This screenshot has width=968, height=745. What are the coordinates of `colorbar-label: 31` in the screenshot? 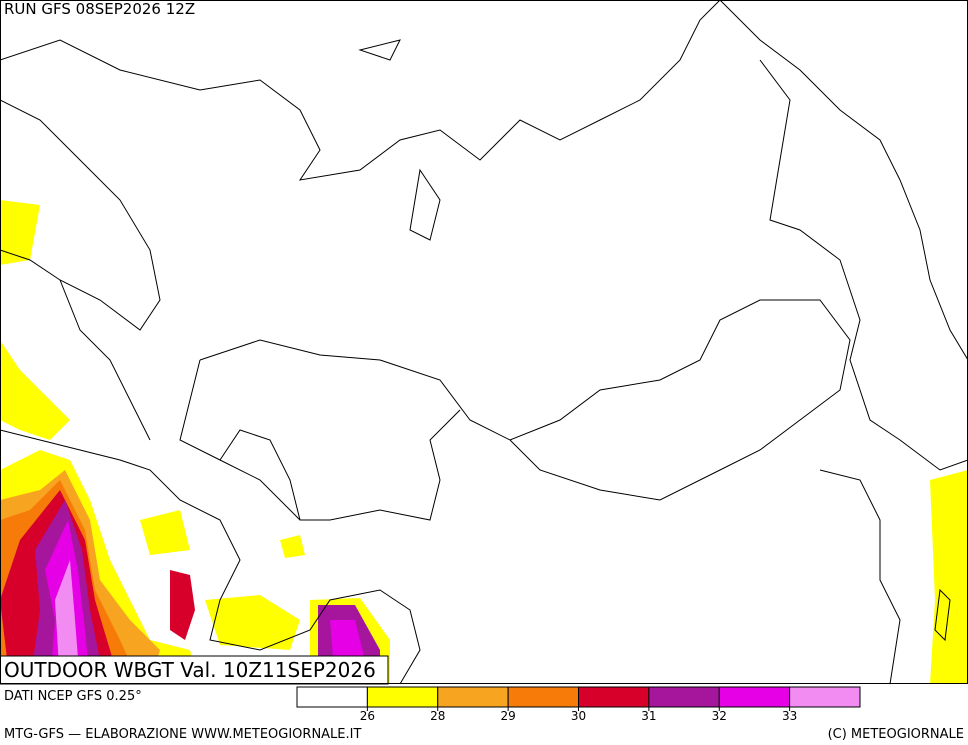 It's located at (648, 716).